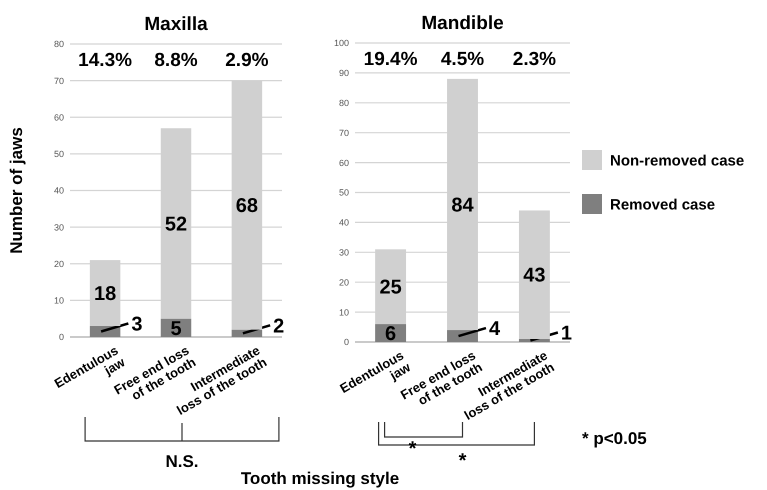 The image size is (767, 490). What do you see at coordinates (176, 224) in the screenshot?
I see `data-label: 52` at bounding box center [176, 224].